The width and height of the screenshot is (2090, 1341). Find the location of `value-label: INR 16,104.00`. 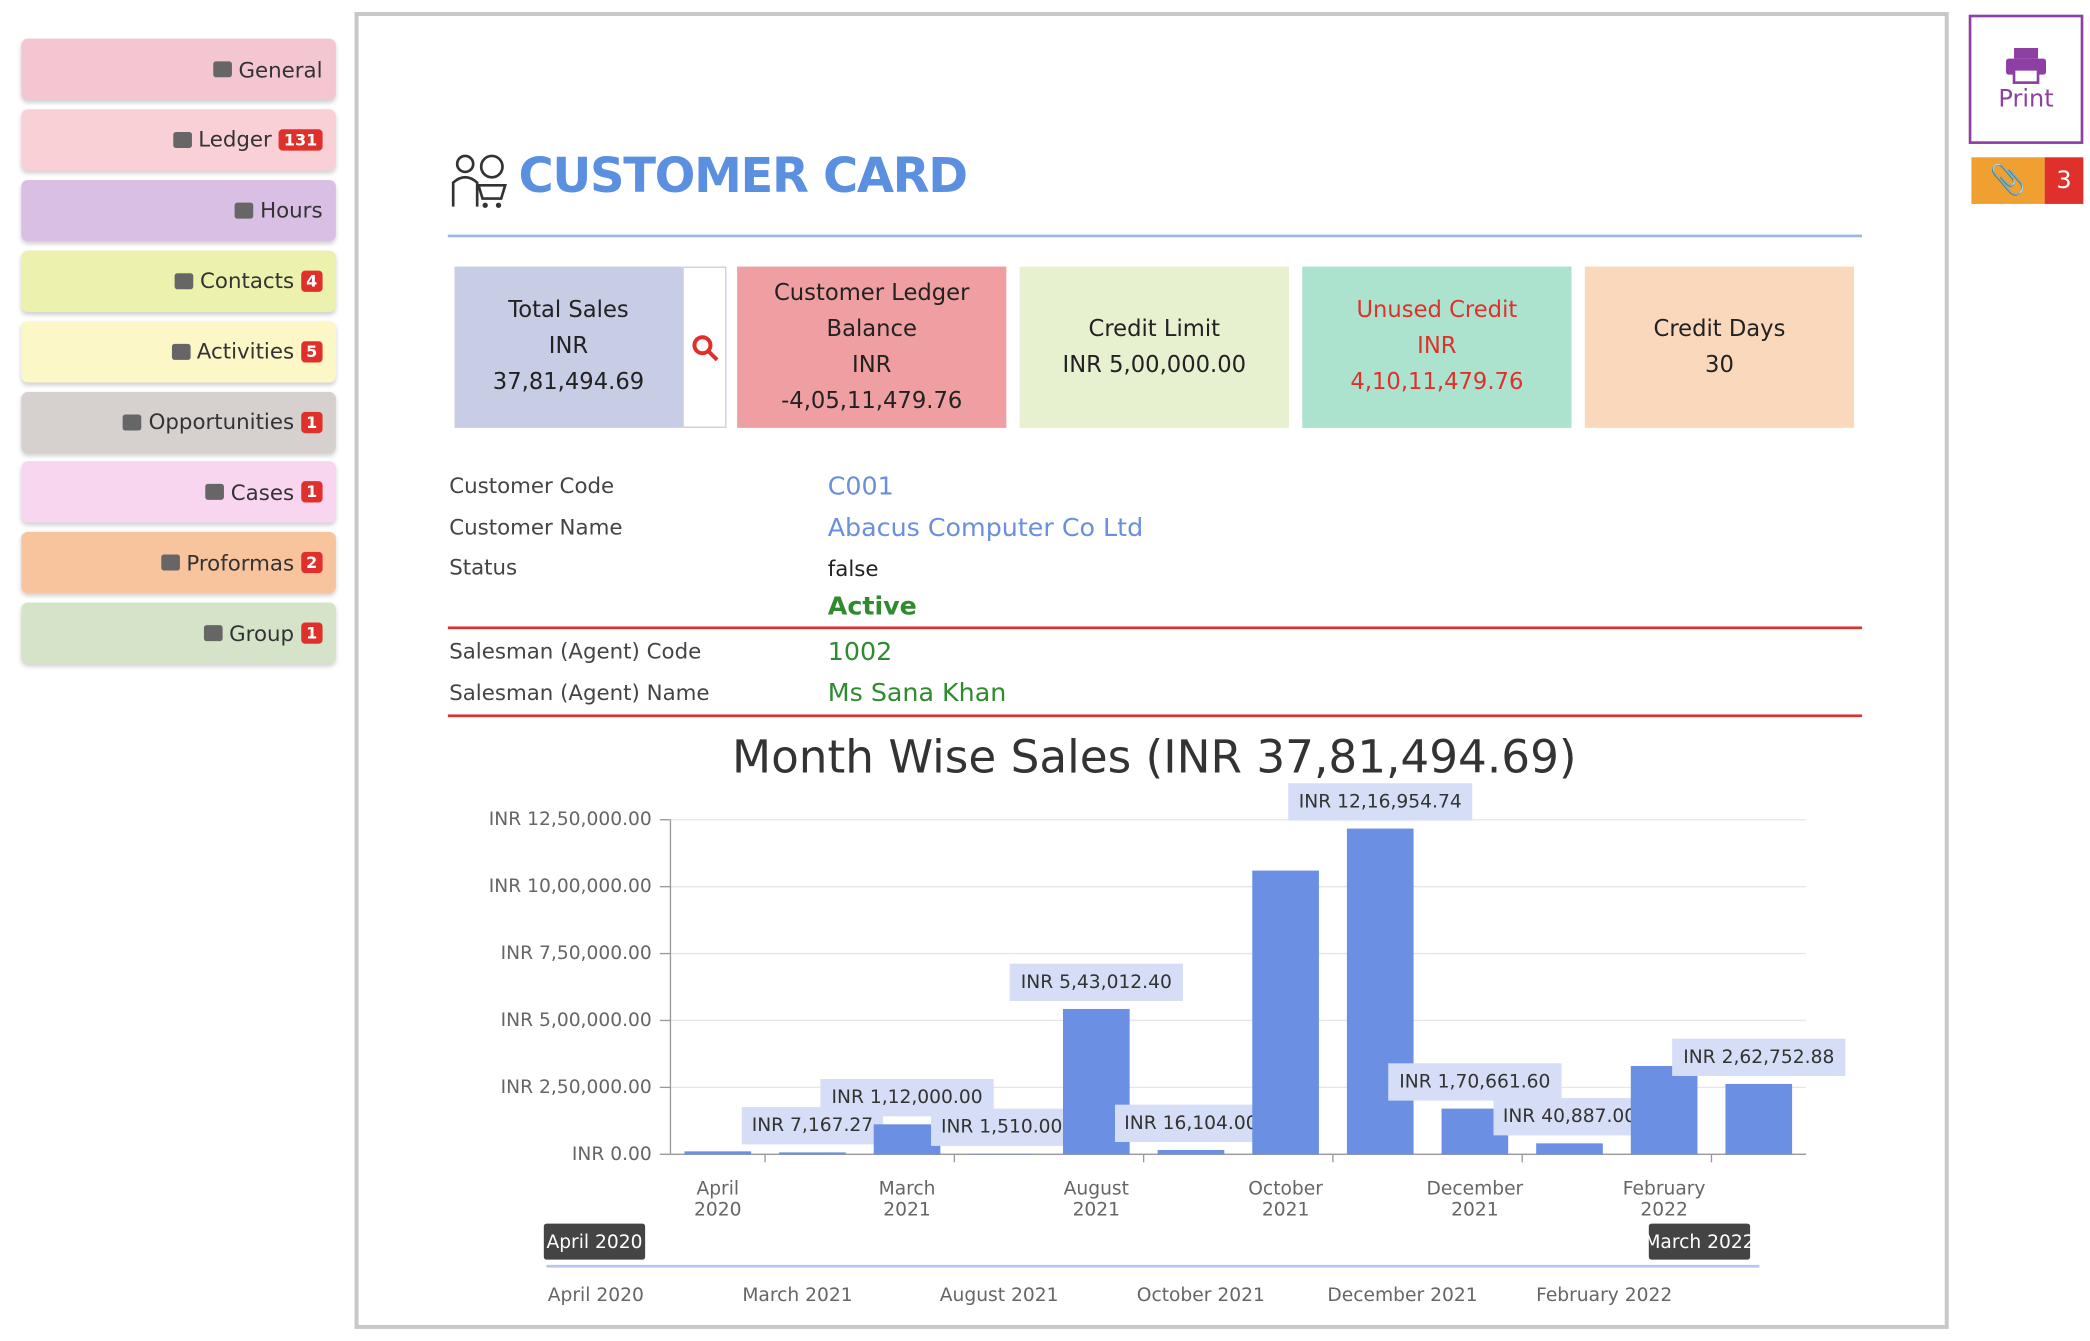

value-label: INR 16,104.00 is located at coordinates (1190, 1123).